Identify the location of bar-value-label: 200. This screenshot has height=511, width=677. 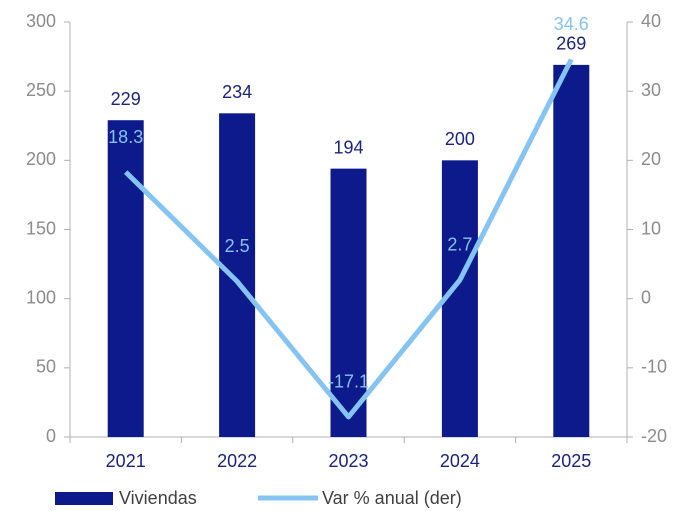
(460, 139).